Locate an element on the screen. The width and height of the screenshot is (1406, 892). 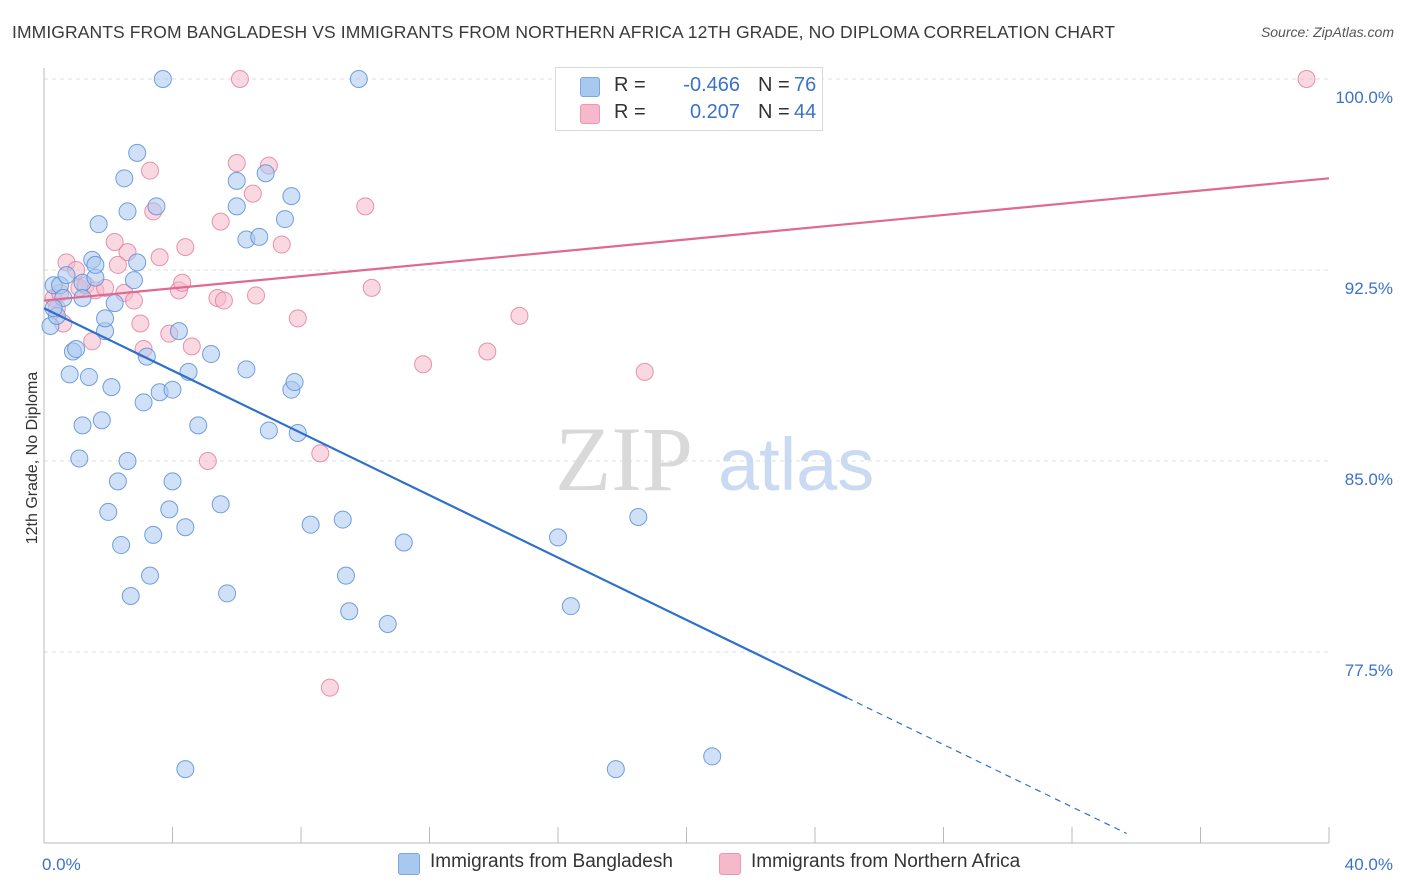
y-axis-label: 12th Grade, No Diploma is located at coordinates (32, 458).